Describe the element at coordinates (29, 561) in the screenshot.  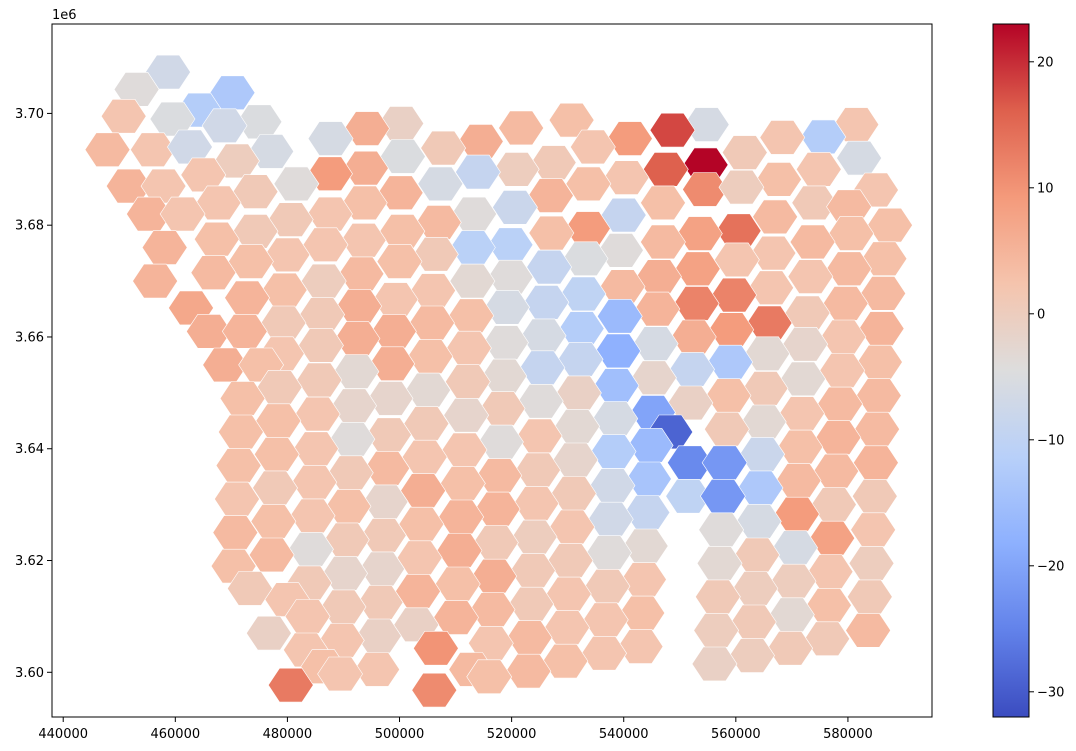
I see `y-tick-label: 3.62` at that location.